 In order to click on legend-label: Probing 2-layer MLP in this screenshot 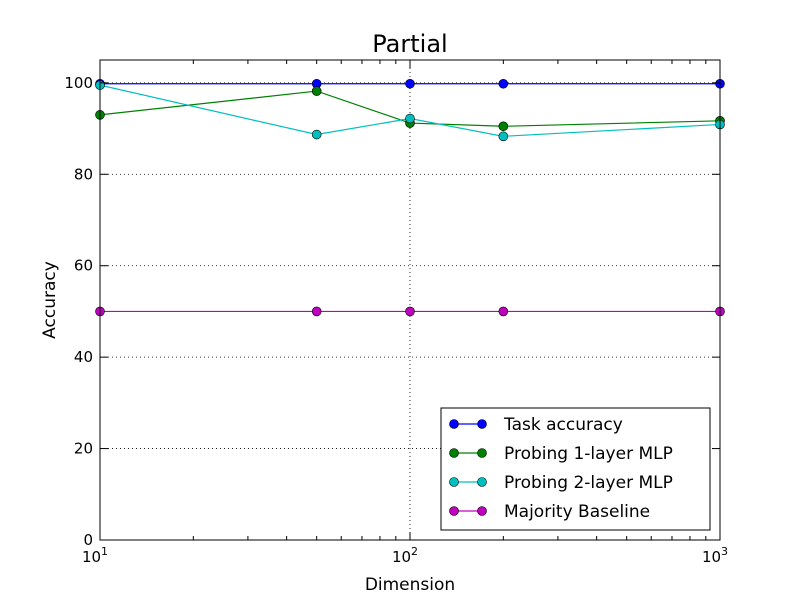, I will do `click(588, 483)`.